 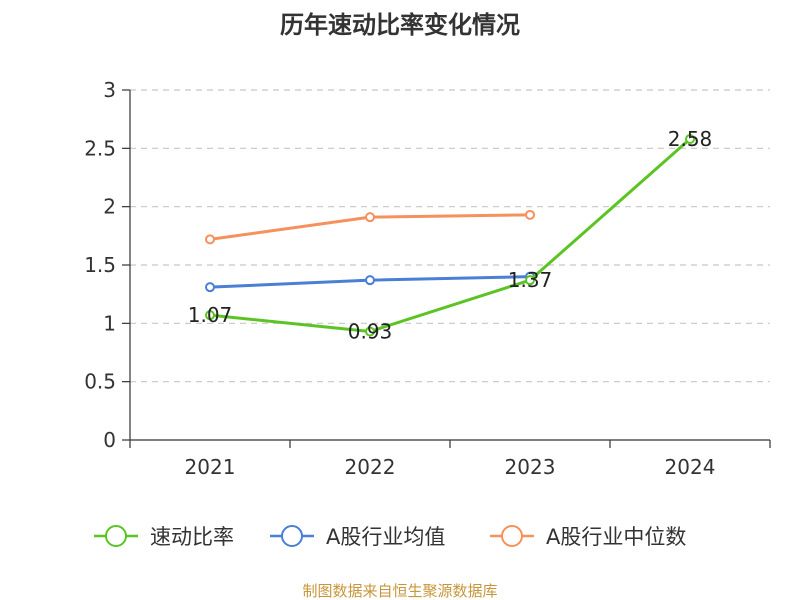 What do you see at coordinates (385, 537) in the screenshot?
I see `legend-label: A股行业均值` at bounding box center [385, 537].